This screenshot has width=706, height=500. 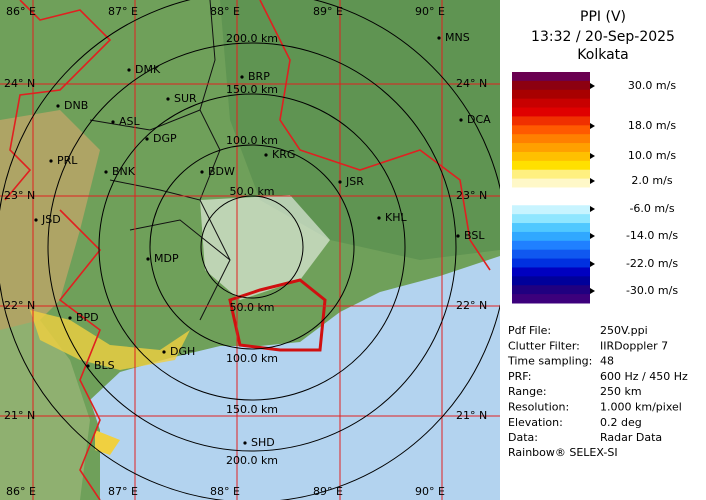 What do you see at coordinates (51, 219) in the screenshot?
I see `city-label: JSD` at bounding box center [51, 219].